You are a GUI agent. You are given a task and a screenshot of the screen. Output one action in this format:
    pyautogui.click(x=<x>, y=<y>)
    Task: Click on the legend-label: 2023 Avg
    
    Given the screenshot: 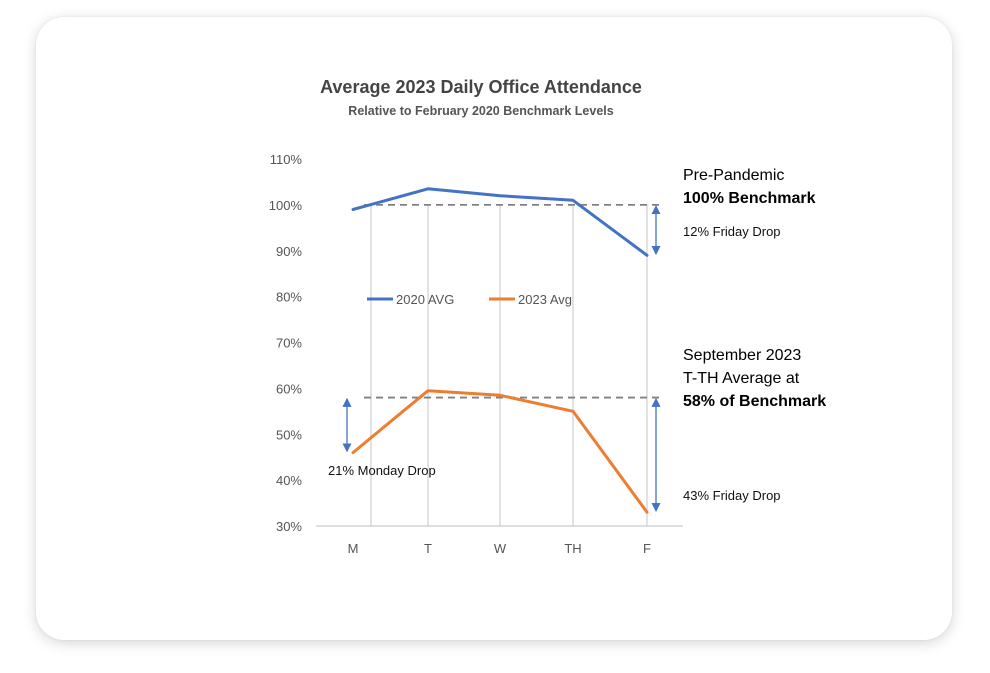 What is the action you would take?
    pyautogui.click(x=545, y=299)
    